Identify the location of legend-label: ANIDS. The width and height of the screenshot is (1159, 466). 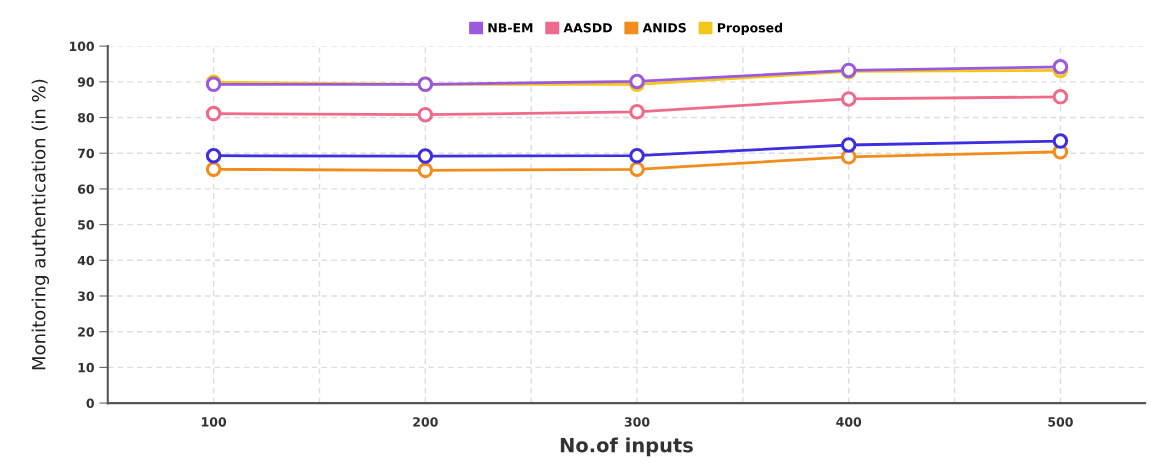
(664, 28).